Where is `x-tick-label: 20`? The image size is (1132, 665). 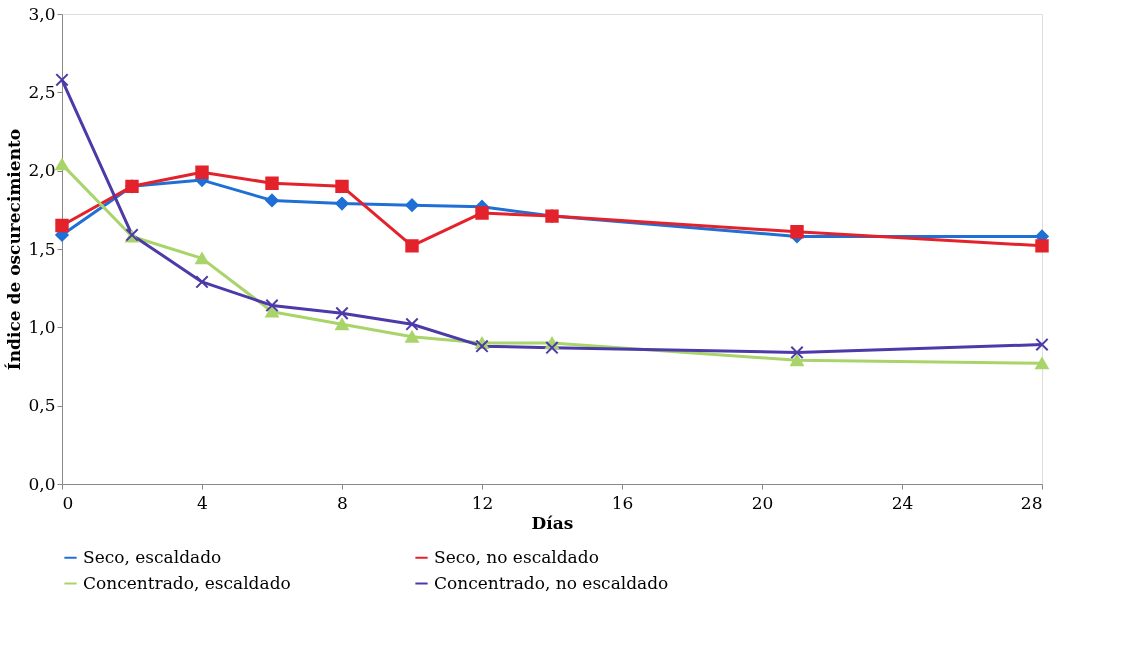
x-tick-label: 20 is located at coordinates (762, 502).